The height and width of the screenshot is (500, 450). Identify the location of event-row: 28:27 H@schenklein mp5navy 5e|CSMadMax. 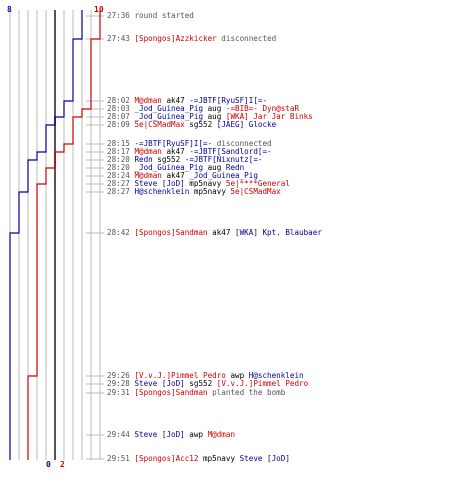
(194, 192).